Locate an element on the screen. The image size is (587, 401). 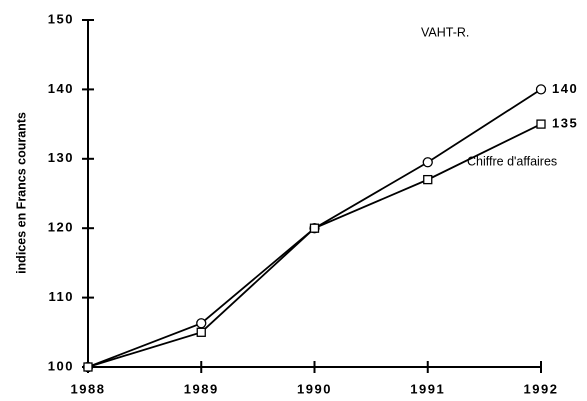
y-tick-label: 140 is located at coordinates (61, 88).